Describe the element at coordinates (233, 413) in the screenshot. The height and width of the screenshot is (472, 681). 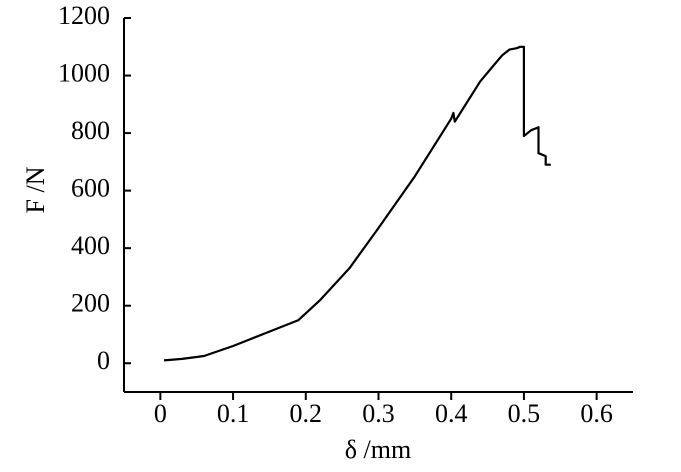
I see `x-tick-label: 0.1` at that location.